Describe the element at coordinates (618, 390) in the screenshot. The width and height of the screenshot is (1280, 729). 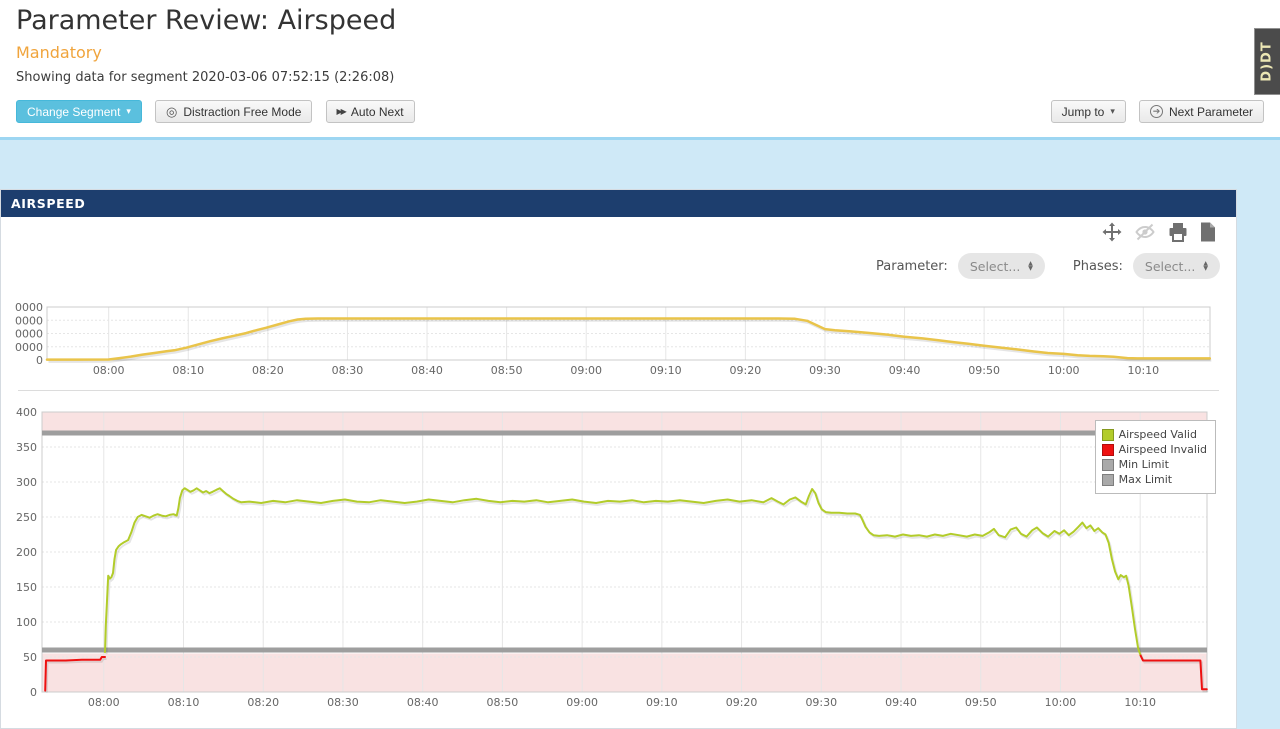
I see `chart-separator` at that location.